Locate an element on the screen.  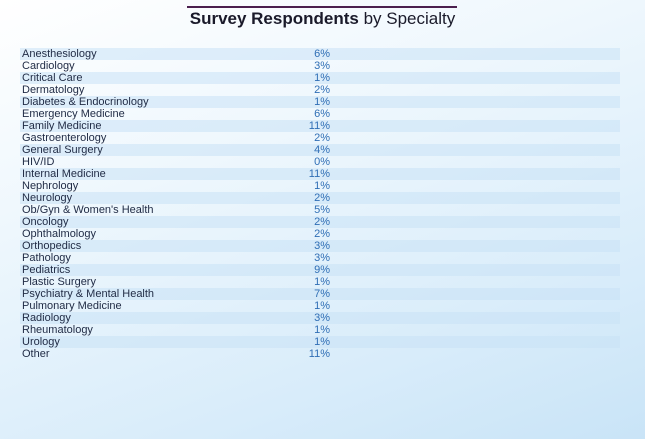
specialty-label: Internal Medicine is located at coordinates (64, 174).